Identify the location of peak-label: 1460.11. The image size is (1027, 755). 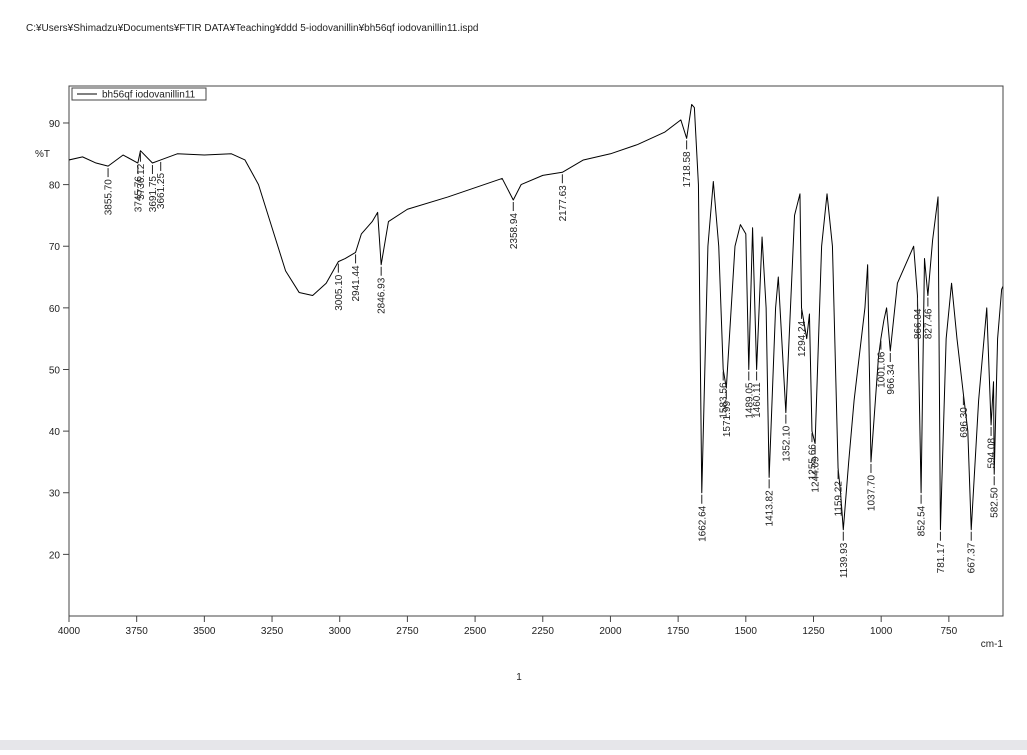
(757, 400).